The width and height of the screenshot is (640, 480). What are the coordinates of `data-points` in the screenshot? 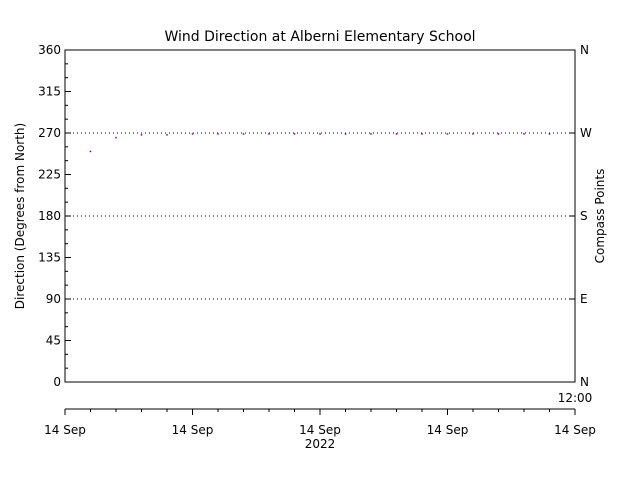 It's located at (320, 143).